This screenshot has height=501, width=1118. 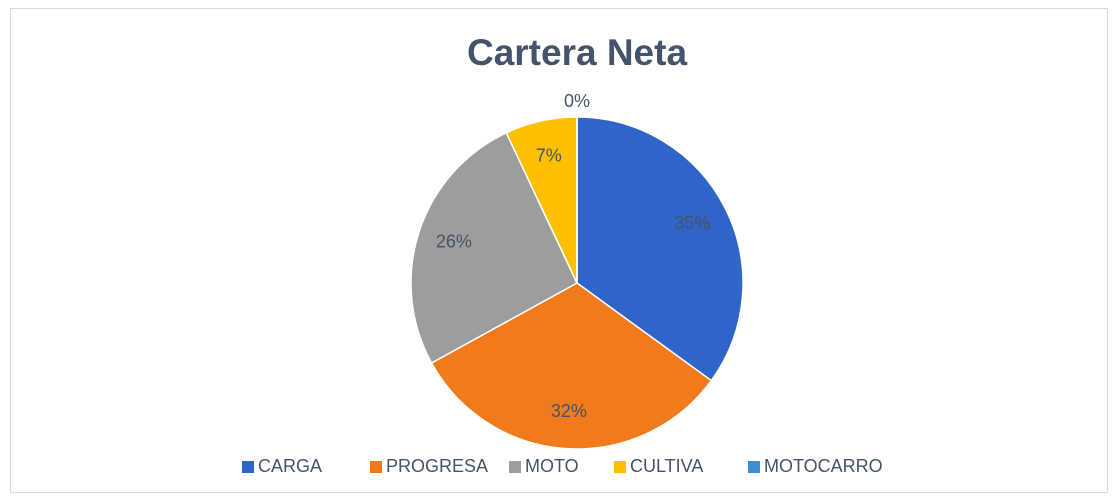 What do you see at coordinates (823, 466) in the screenshot?
I see `legend-label: MOTOCARRO` at bounding box center [823, 466].